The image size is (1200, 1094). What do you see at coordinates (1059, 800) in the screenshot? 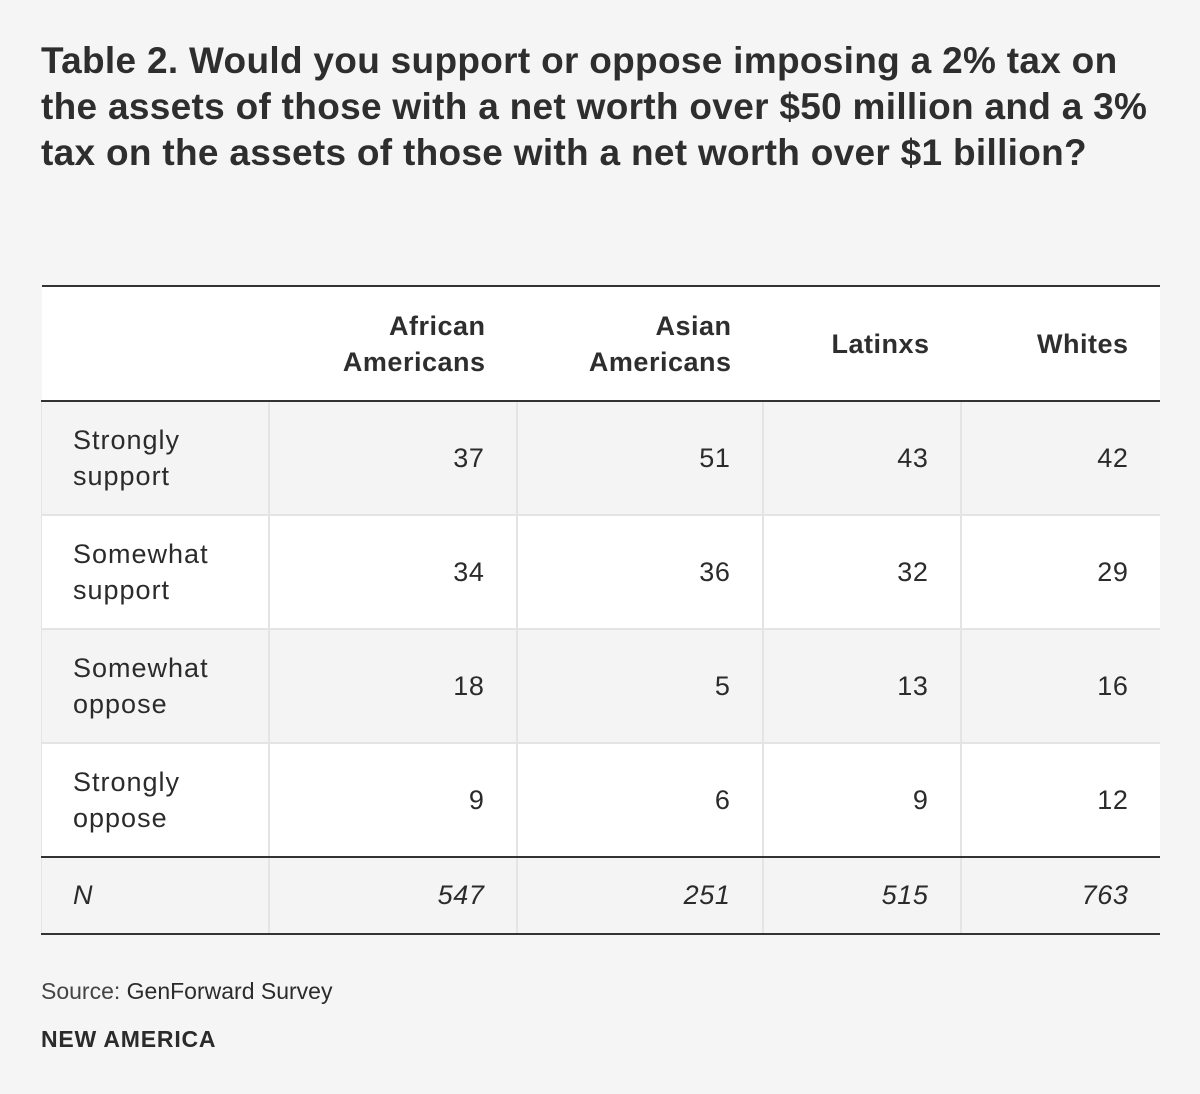
I see `table-cell: 12` at bounding box center [1059, 800].